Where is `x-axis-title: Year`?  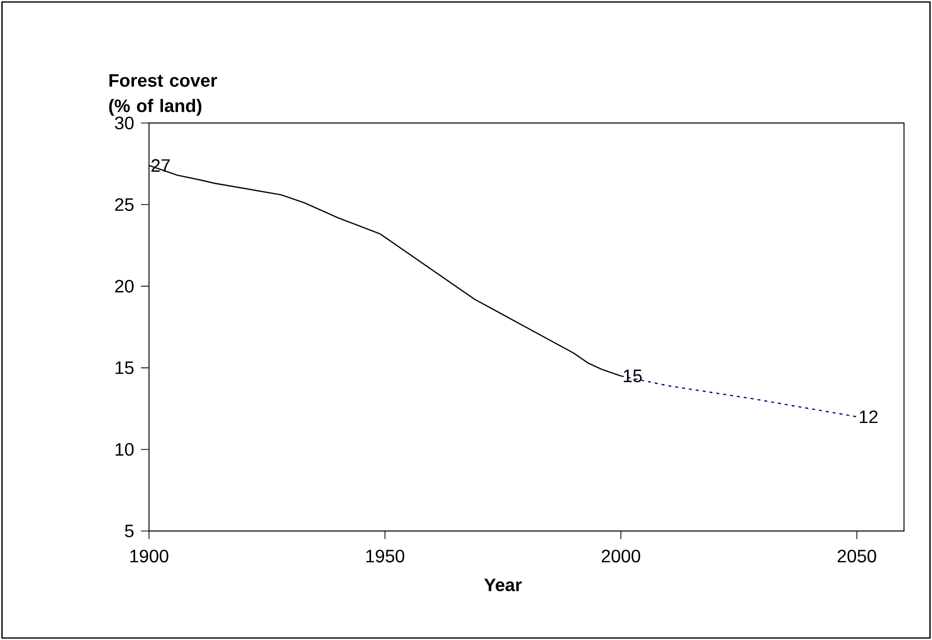
x-axis-title: Year is located at coordinates (503, 585).